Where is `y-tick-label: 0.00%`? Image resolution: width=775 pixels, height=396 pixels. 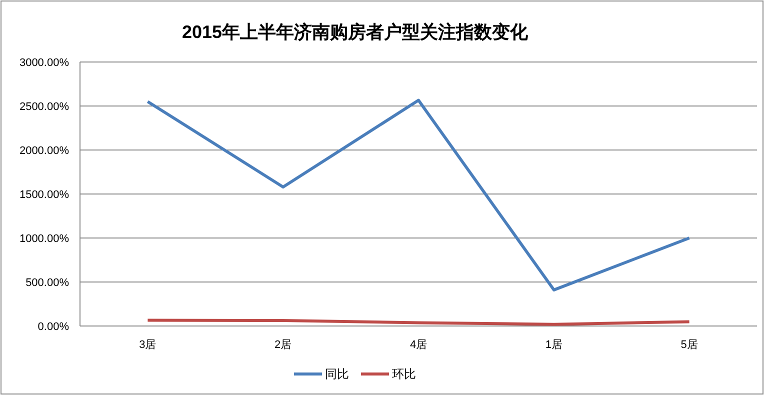
y-tick-label: 0.00% is located at coordinates (54, 327).